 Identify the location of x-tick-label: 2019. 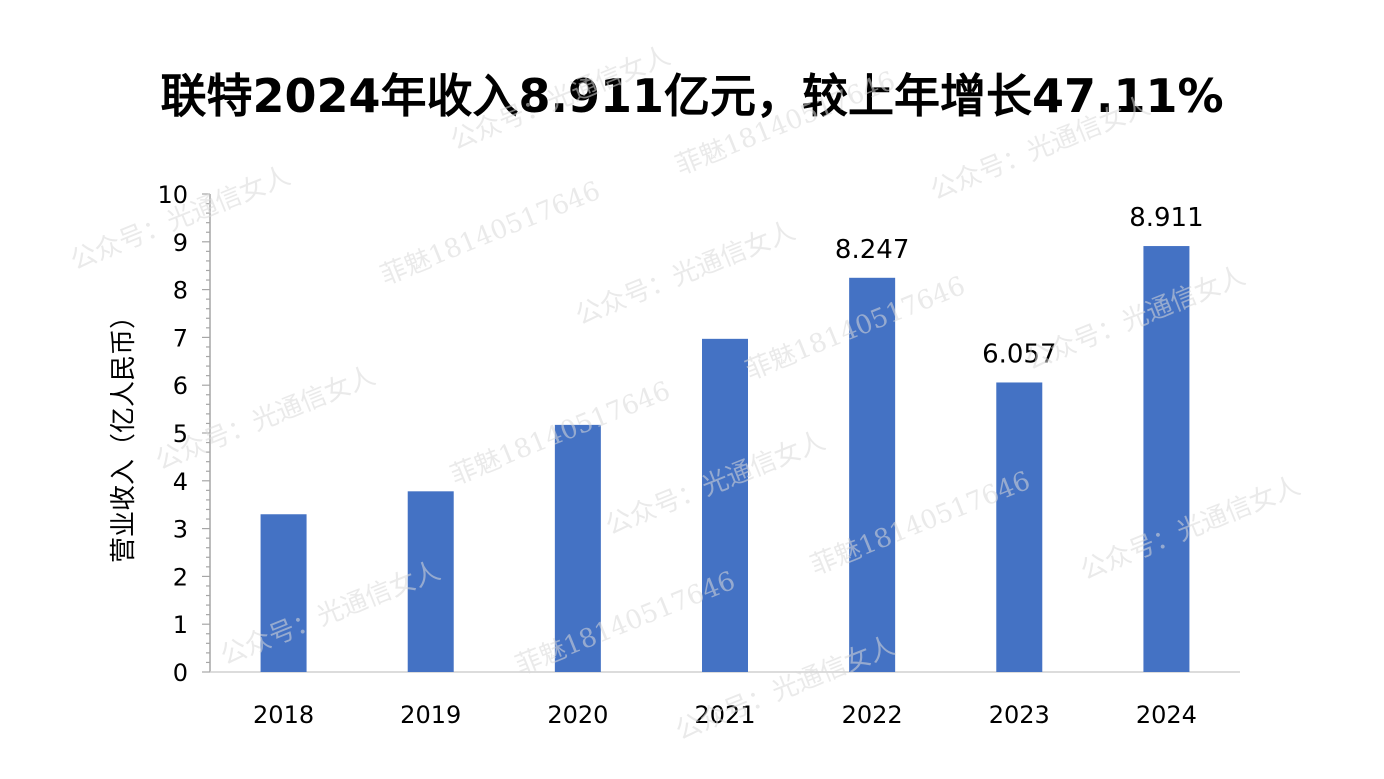
(430, 715).